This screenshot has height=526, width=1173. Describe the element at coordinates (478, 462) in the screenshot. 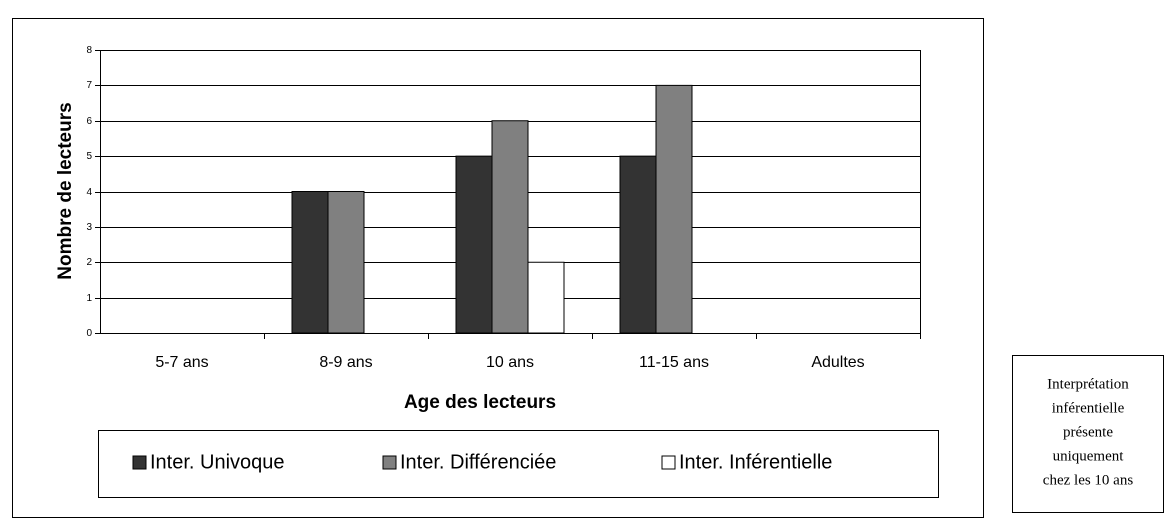

I see `legend-label: Inter. Différenciée` at that location.